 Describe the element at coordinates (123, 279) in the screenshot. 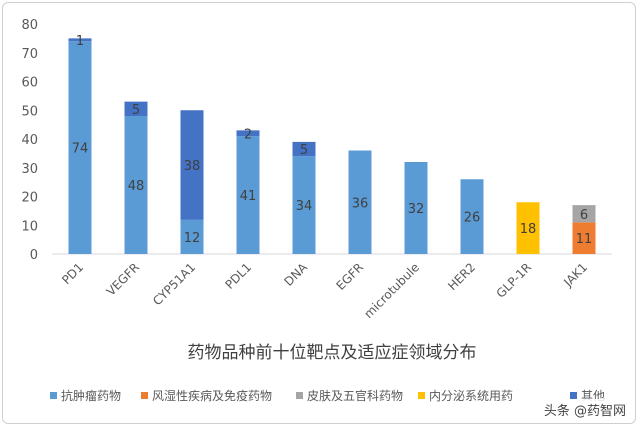

I see `x-tick-label: VEGFR` at that location.